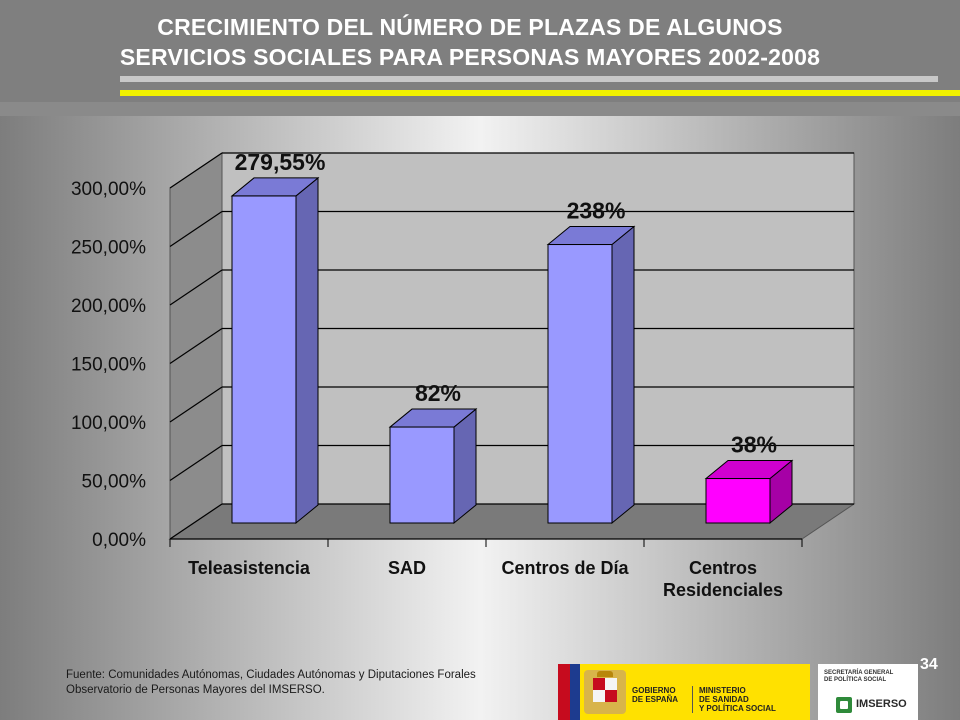 The width and height of the screenshot is (960, 720). What do you see at coordinates (108, 423) in the screenshot?
I see `y-tick-label: 100,00%` at bounding box center [108, 423].